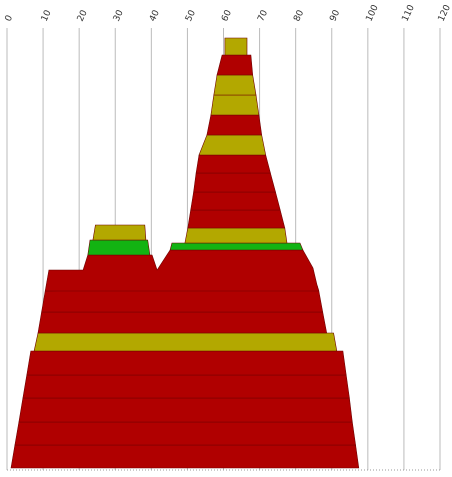 The height and width of the screenshot is (477, 452). I want to click on x-tick-label: 70, so click(263, 15).